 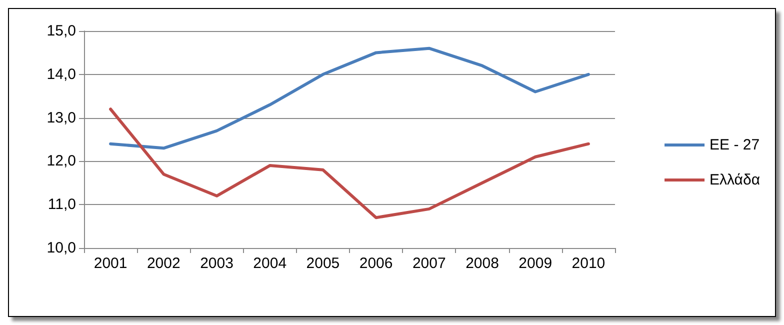 I want to click on x-tick-label: 2006, so click(x=376, y=263).